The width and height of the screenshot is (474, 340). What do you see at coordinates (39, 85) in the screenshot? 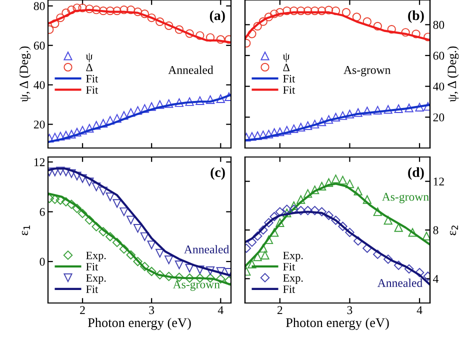
I see `y-tick-label: 40` at bounding box center [39, 85].